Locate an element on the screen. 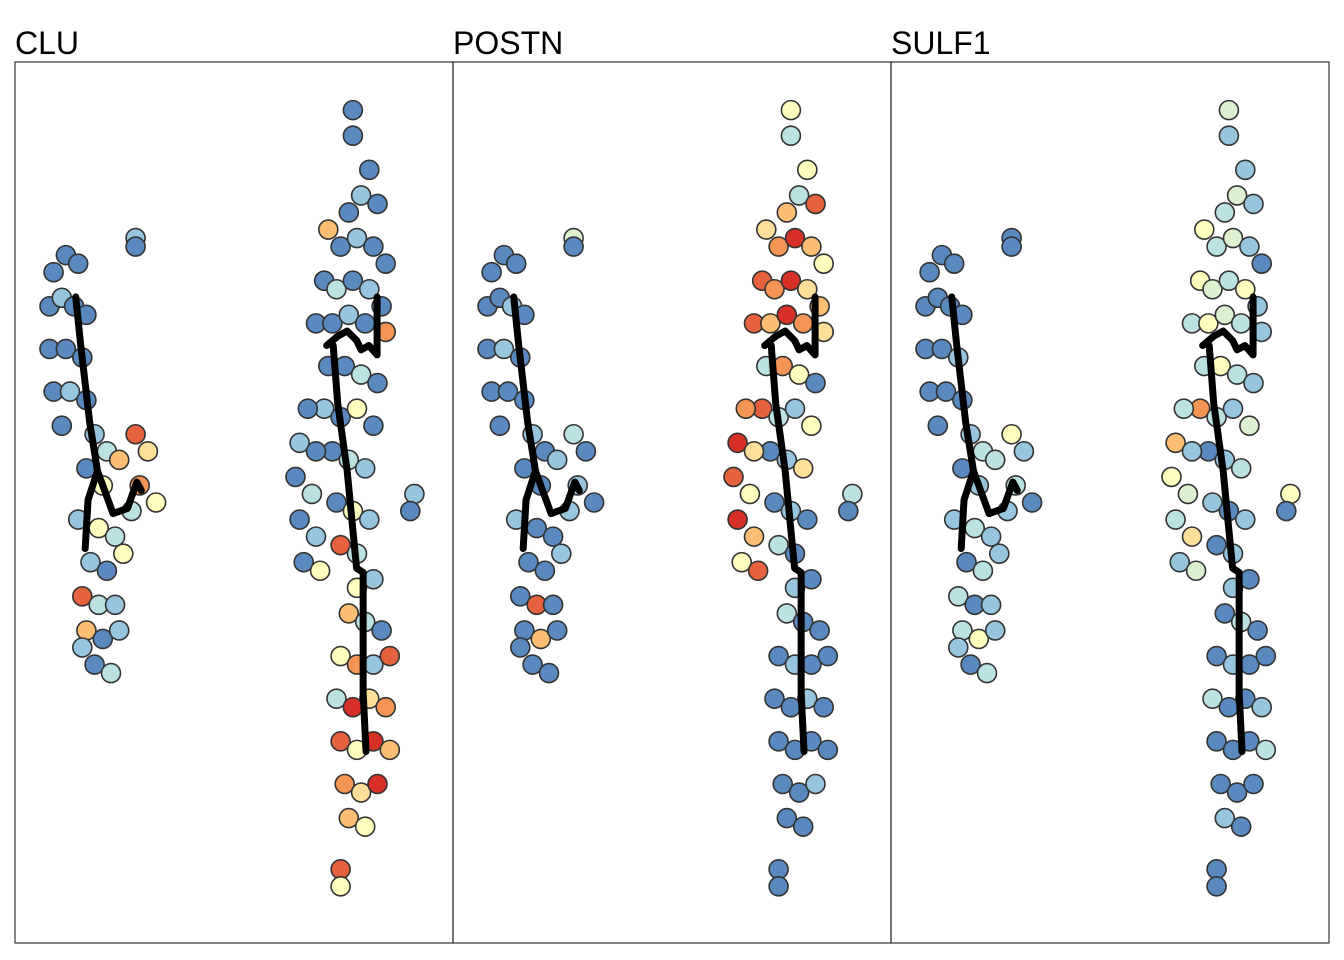 The height and width of the screenshot is (960, 1344). facet-title: SULF1 is located at coordinates (941, 43).